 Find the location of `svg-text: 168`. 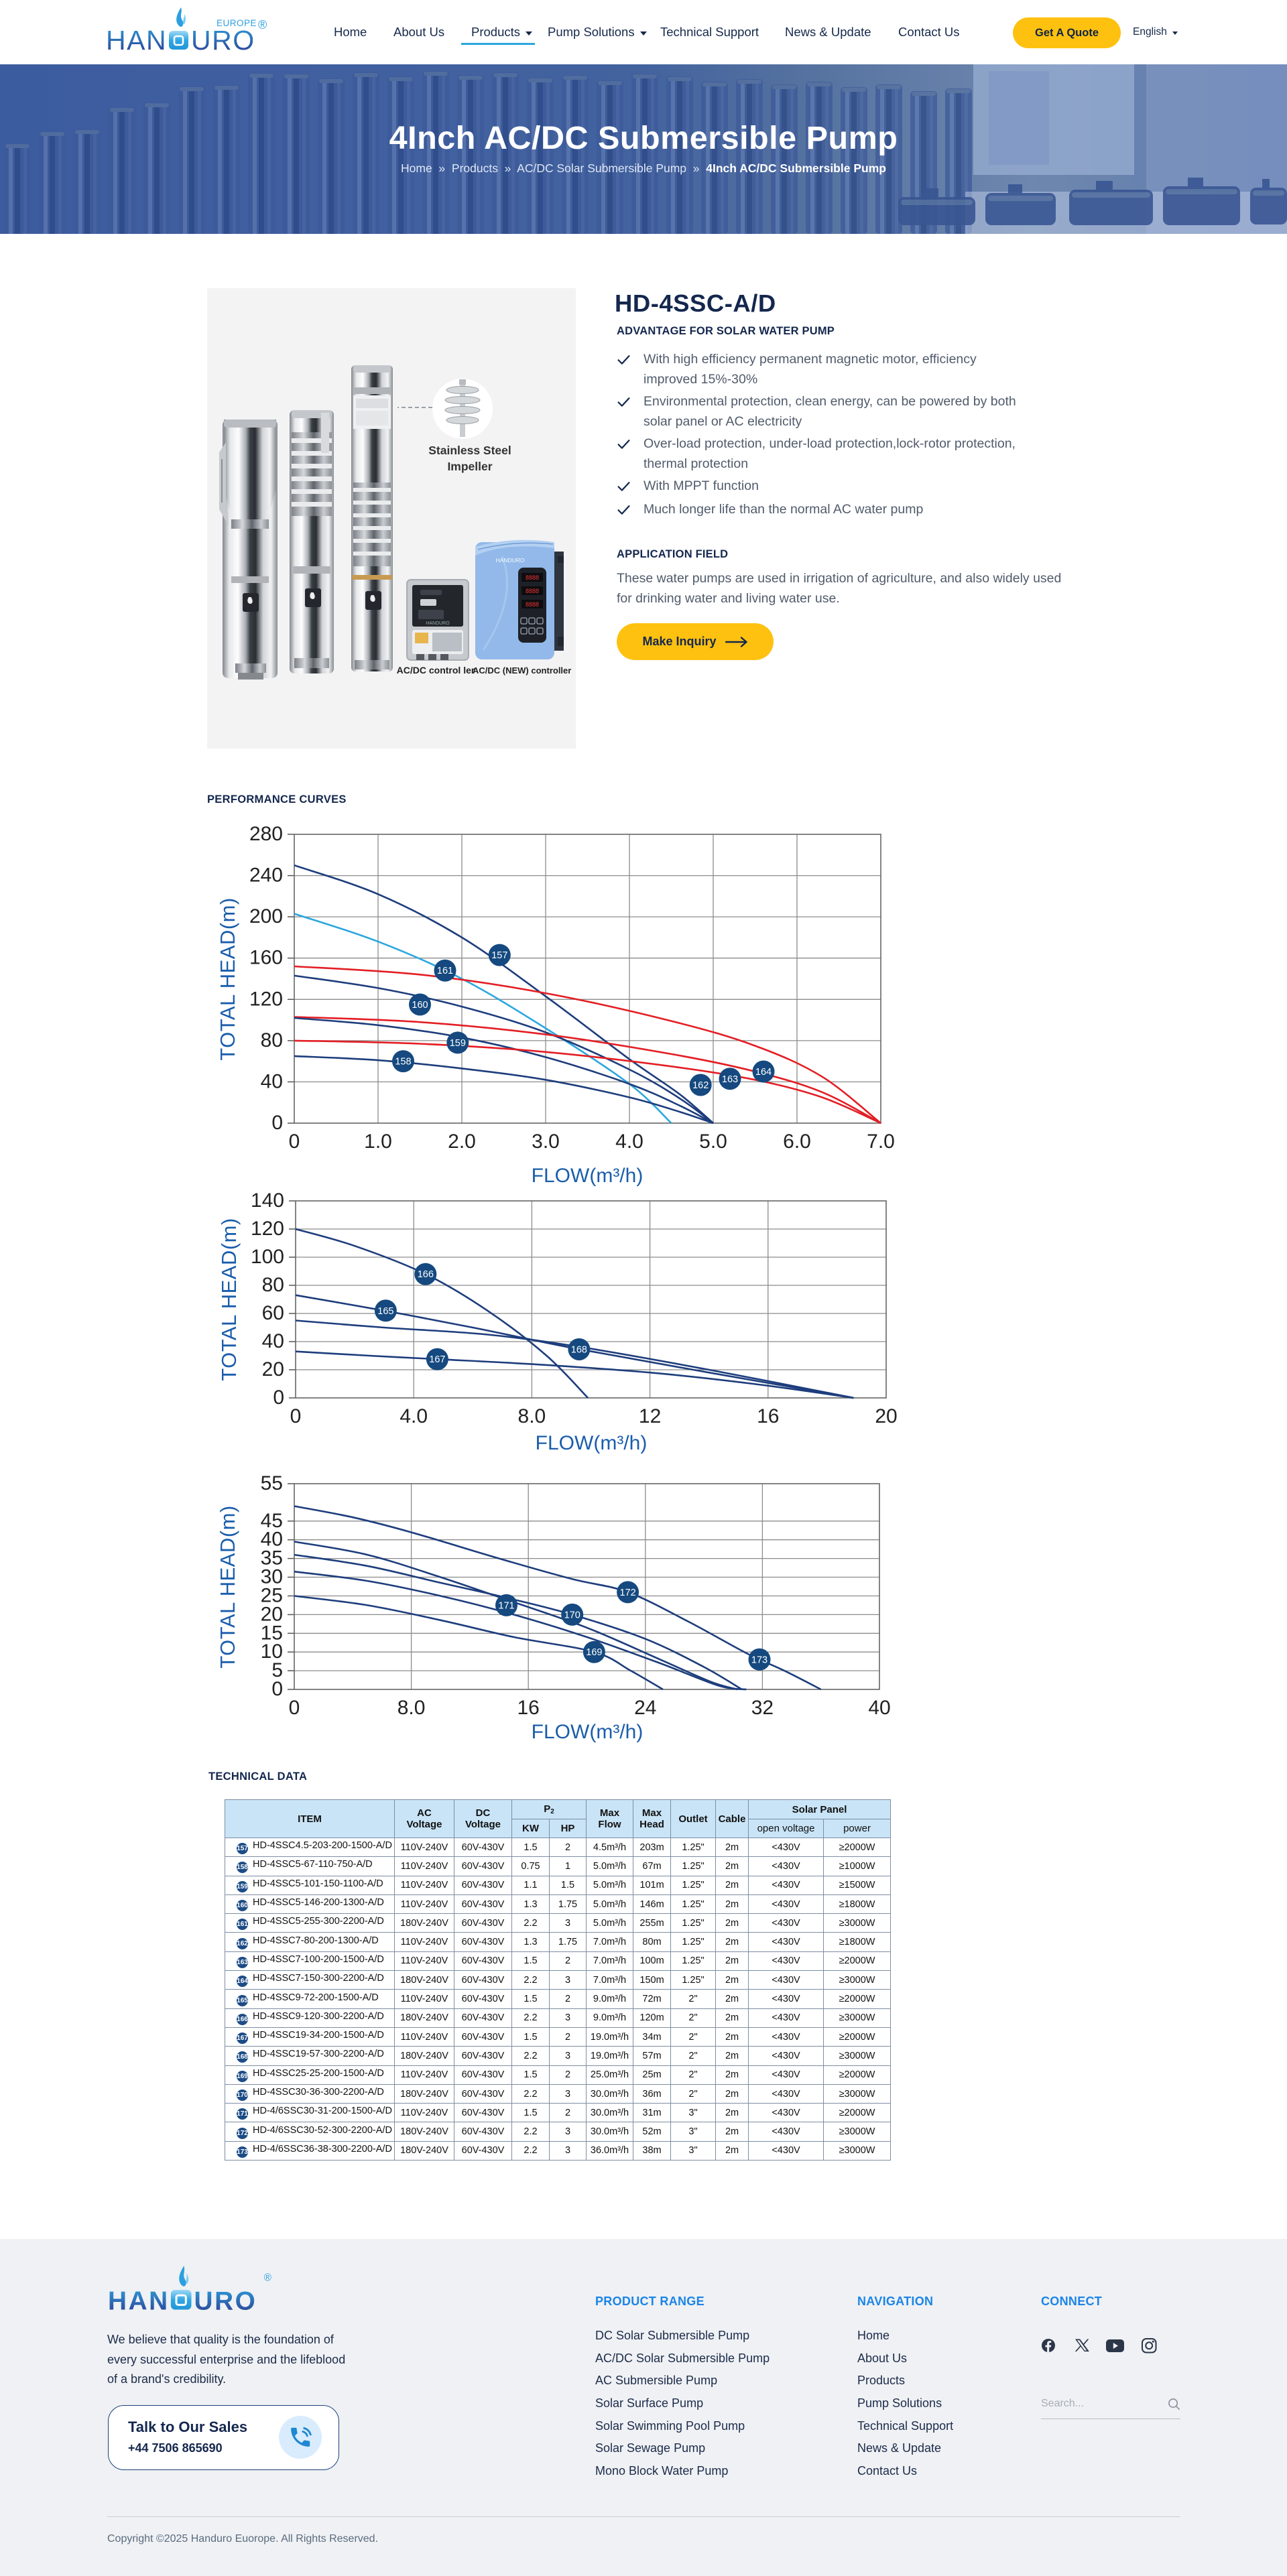

svg-text: 168 is located at coordinates (579, 1350).